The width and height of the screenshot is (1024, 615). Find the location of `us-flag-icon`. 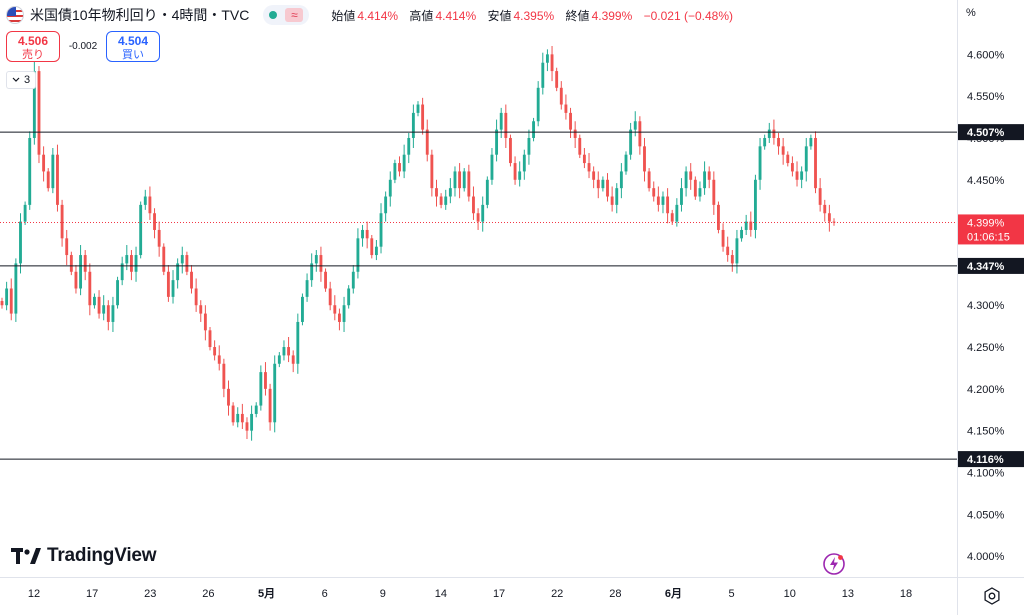

us-flag-icon is located at coordinates (15, 15).